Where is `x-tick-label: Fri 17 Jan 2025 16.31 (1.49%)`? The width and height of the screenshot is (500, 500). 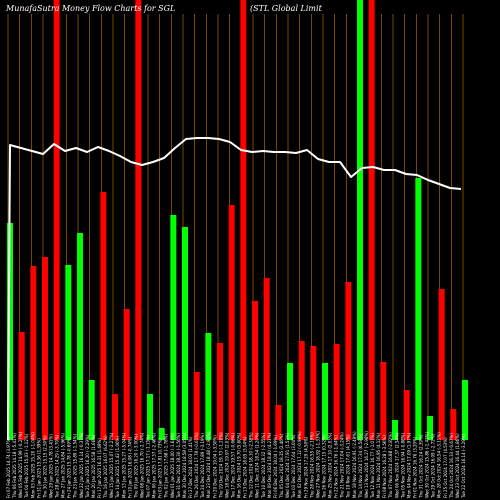
x-tick-label: Fri 17 Jan 2025 16.31 (1.49%) is located at coordinates (99, 468).